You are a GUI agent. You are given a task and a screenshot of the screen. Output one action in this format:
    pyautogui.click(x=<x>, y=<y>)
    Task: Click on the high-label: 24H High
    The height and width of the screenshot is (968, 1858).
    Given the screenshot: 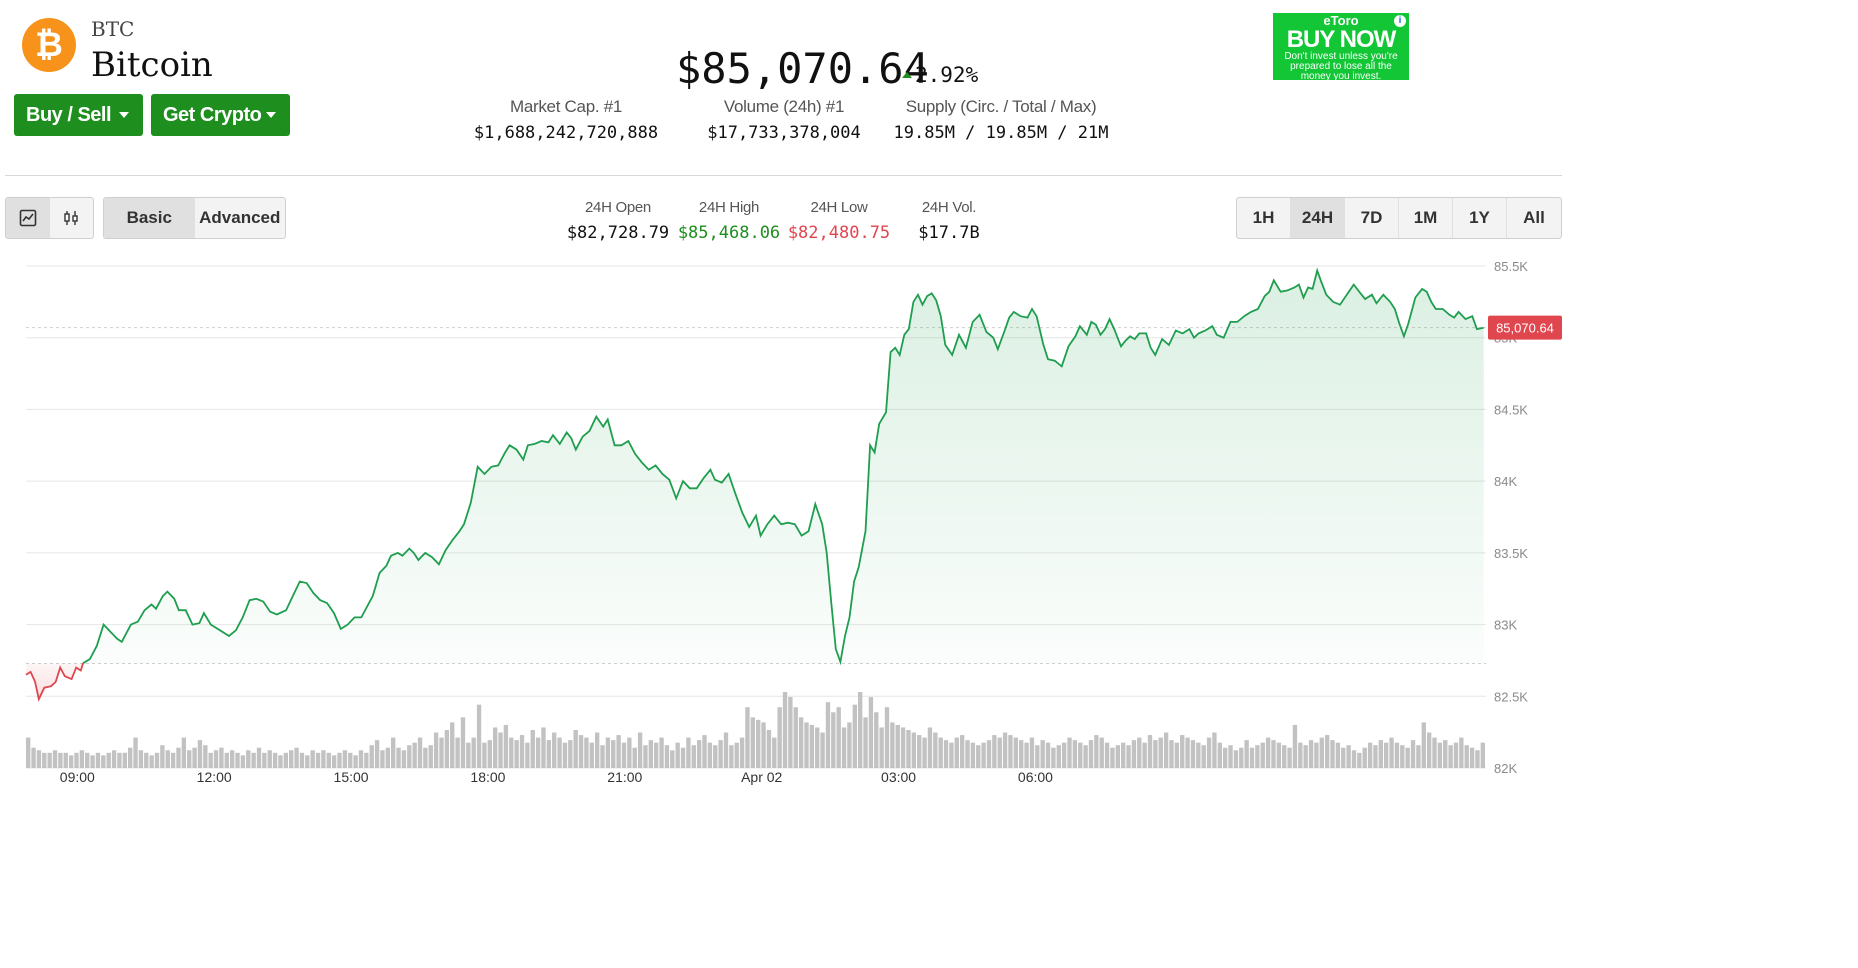 What is the action you would take?
    pyautogui.click(x=729, y=207)
    